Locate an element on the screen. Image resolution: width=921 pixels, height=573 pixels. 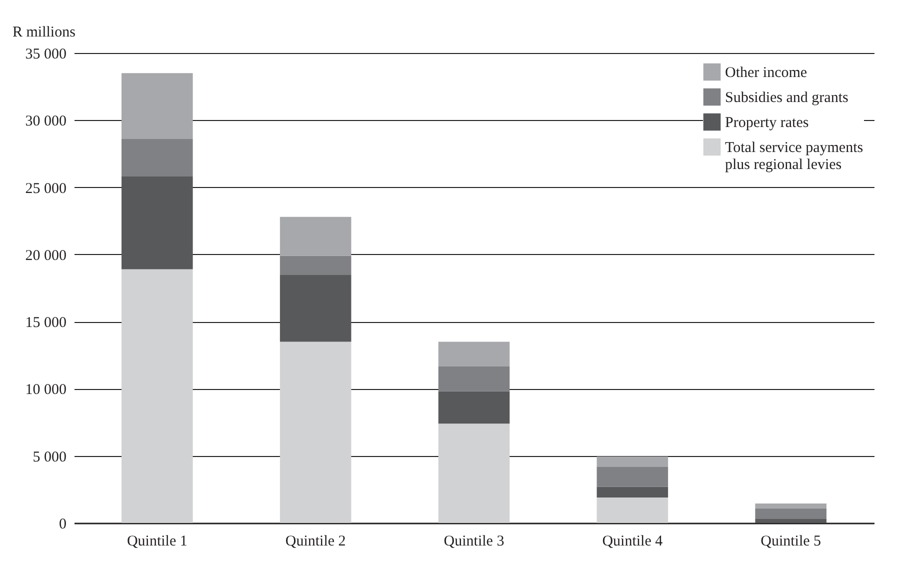
x-tick-label: Quintile 4 is located at coordinates (633, 542).